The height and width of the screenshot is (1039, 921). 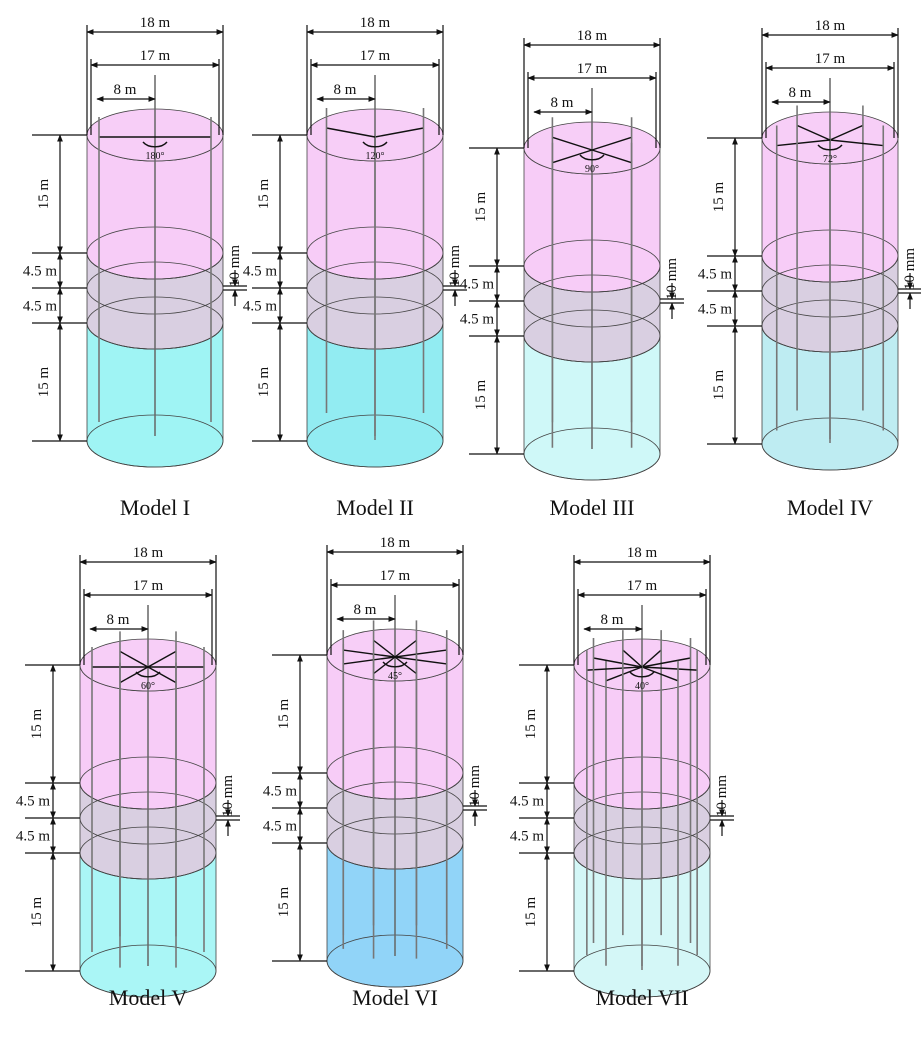 I want to click on angle-label: 72°, so click(x=830, y=159).